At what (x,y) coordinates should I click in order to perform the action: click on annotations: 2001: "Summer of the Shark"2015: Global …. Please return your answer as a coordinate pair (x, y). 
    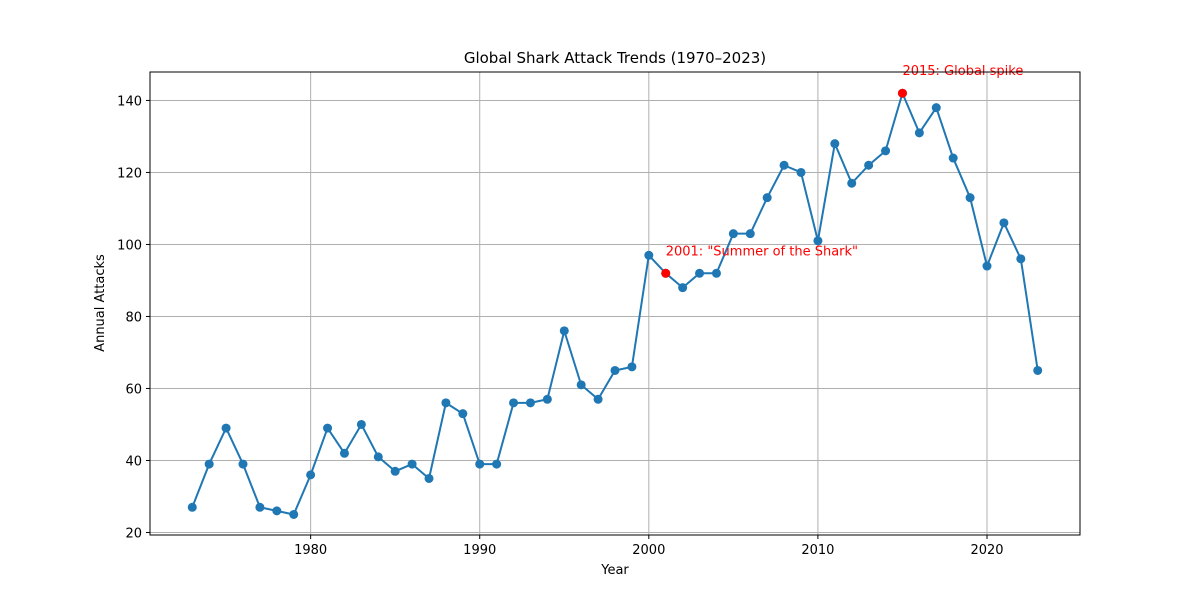
    Looking at the image, I should click on (842, 171).